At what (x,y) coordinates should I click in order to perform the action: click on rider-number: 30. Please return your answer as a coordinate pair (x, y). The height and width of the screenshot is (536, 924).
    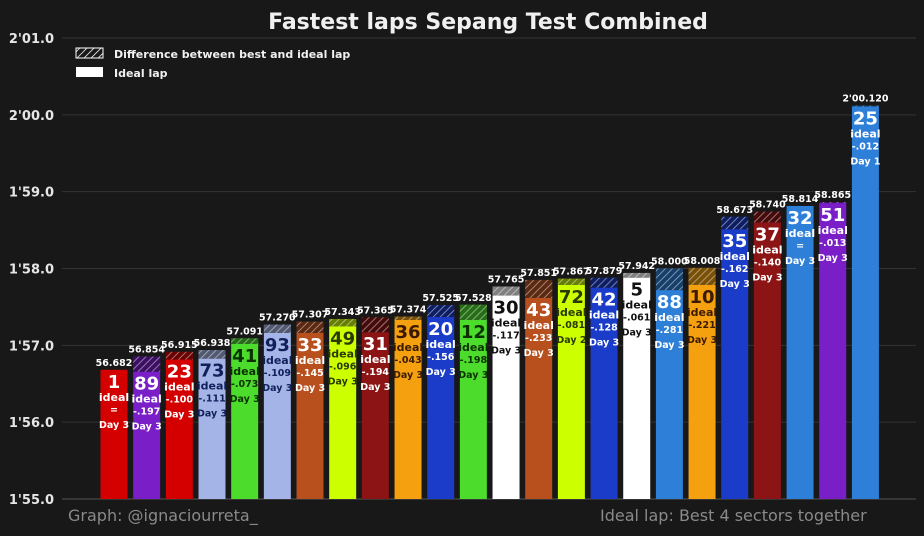
    Looking at the image, I should click on (506, 308).